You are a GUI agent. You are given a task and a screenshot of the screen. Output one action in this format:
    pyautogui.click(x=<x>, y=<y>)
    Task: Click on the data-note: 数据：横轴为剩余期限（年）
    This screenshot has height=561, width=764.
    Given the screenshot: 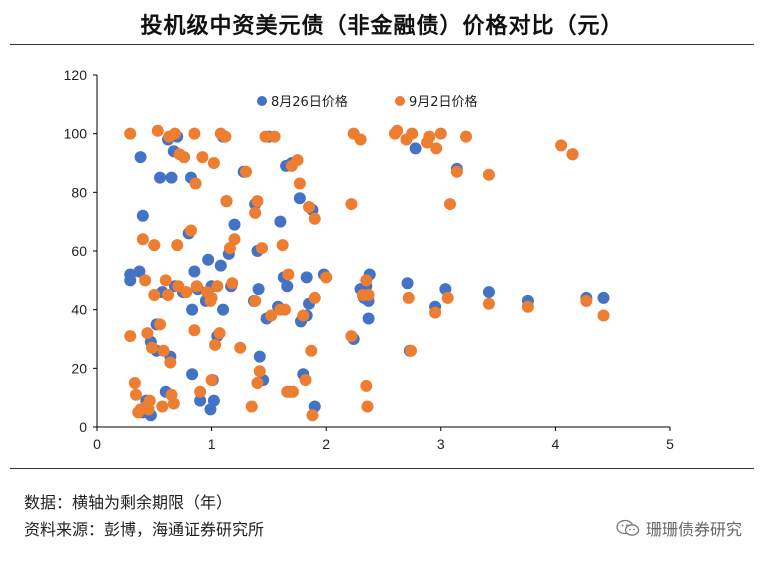 What is the action you would take?
    pyautogui.click(x=128, y=502)
    